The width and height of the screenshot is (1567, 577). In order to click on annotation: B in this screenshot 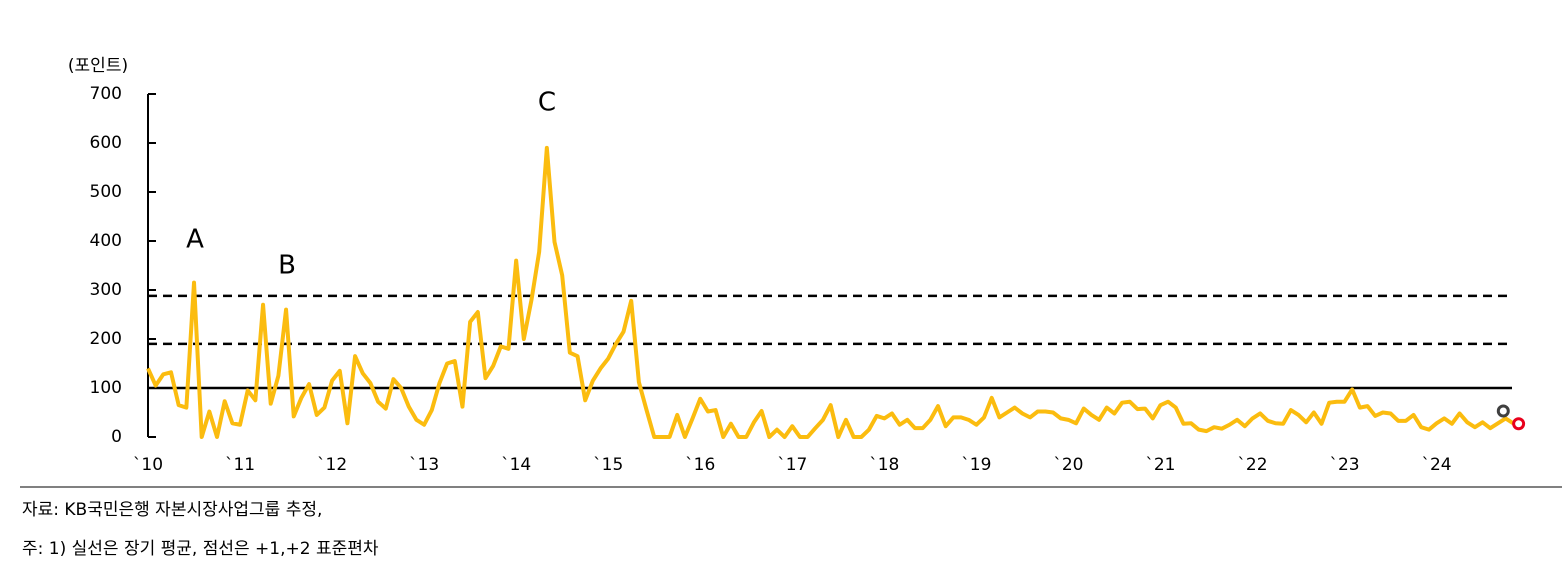, I will do `click(287, 266)`.